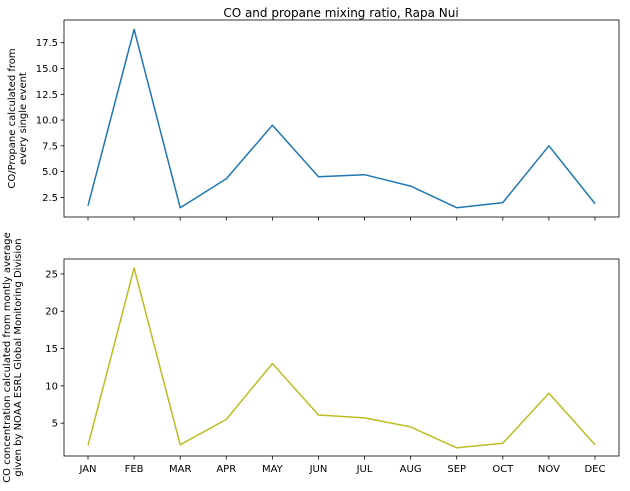 The image size is (630, 491). I want to click on x-tick-label: FEB, so click(134, 469).